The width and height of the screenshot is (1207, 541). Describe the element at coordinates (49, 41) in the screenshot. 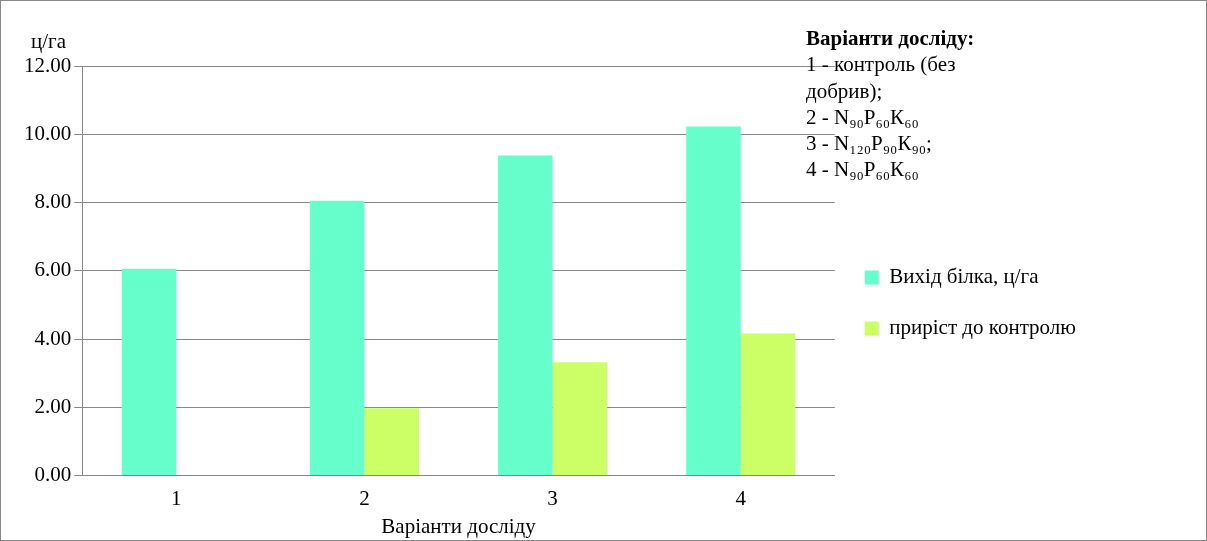

I see `y-axis-title: ц/га` at that location.